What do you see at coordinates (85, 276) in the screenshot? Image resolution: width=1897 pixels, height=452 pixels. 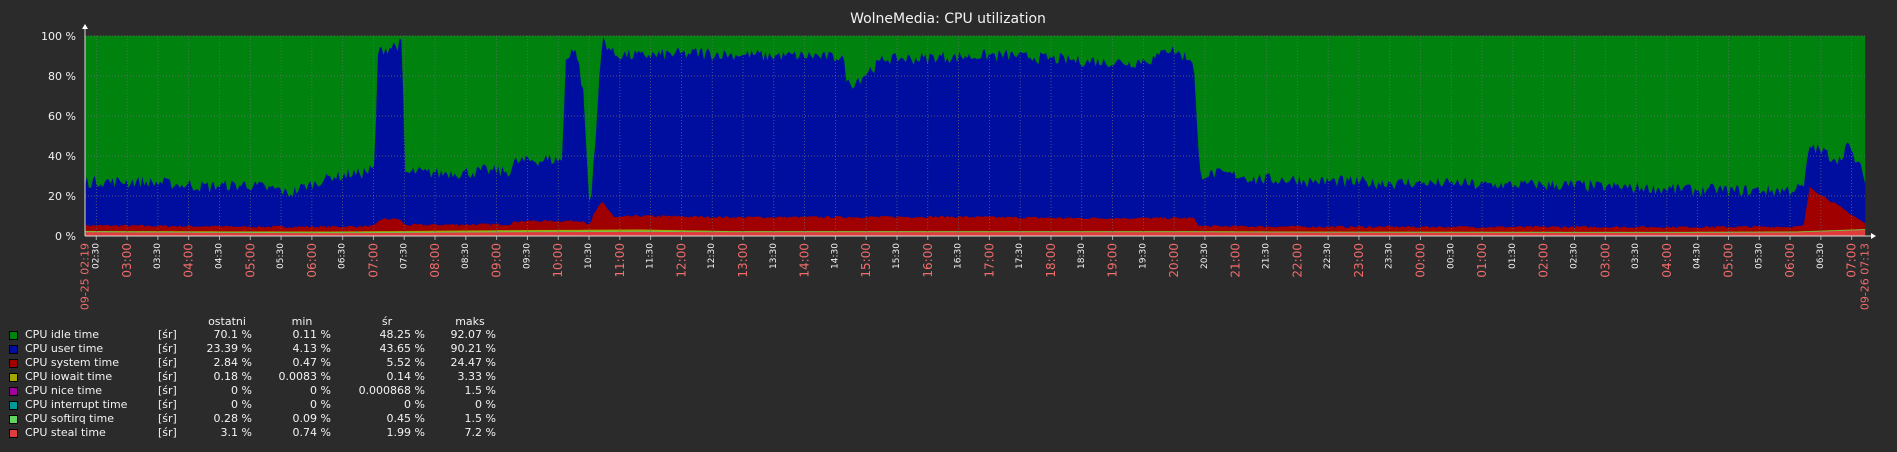 I see `x-start-label: 09-25 02:19` at bounding box center [85, 276].